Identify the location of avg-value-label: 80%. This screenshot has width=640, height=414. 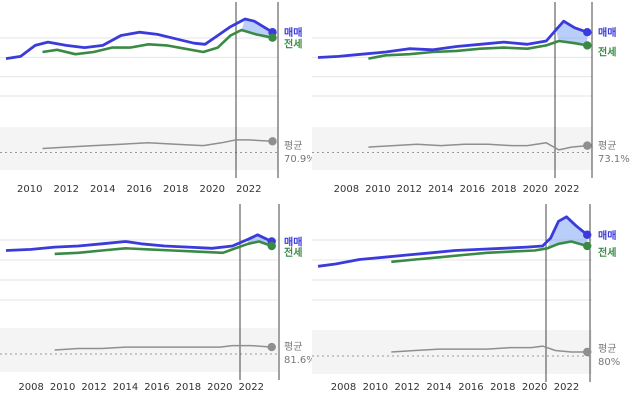
(609, 362).